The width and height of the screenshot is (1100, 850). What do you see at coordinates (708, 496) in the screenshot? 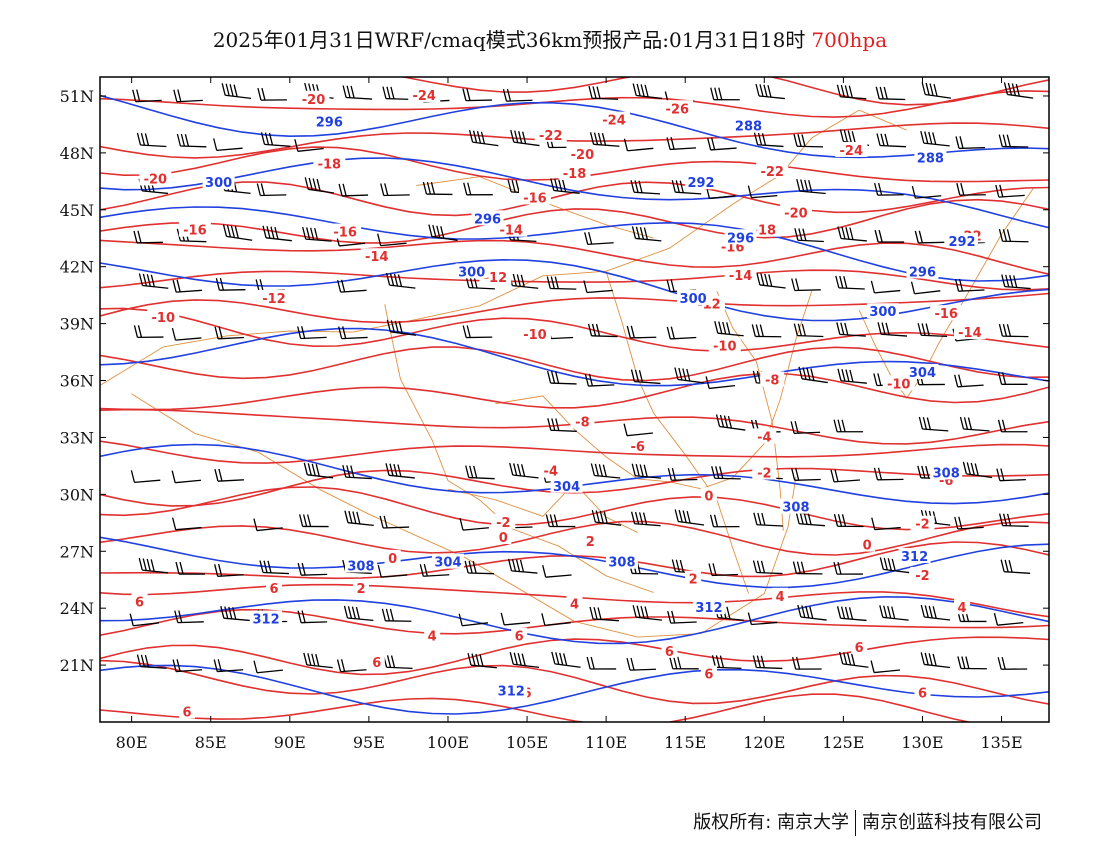
I see `temperature-label: 0` at bounding box center [708, 496].